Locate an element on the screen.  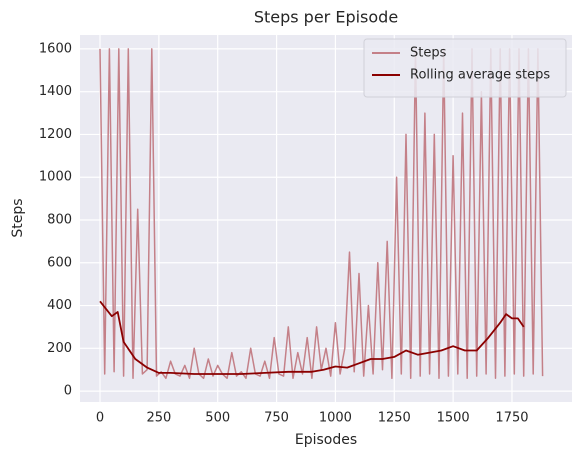
x-tick-label: 1000 is located at coordinates (335, 418).